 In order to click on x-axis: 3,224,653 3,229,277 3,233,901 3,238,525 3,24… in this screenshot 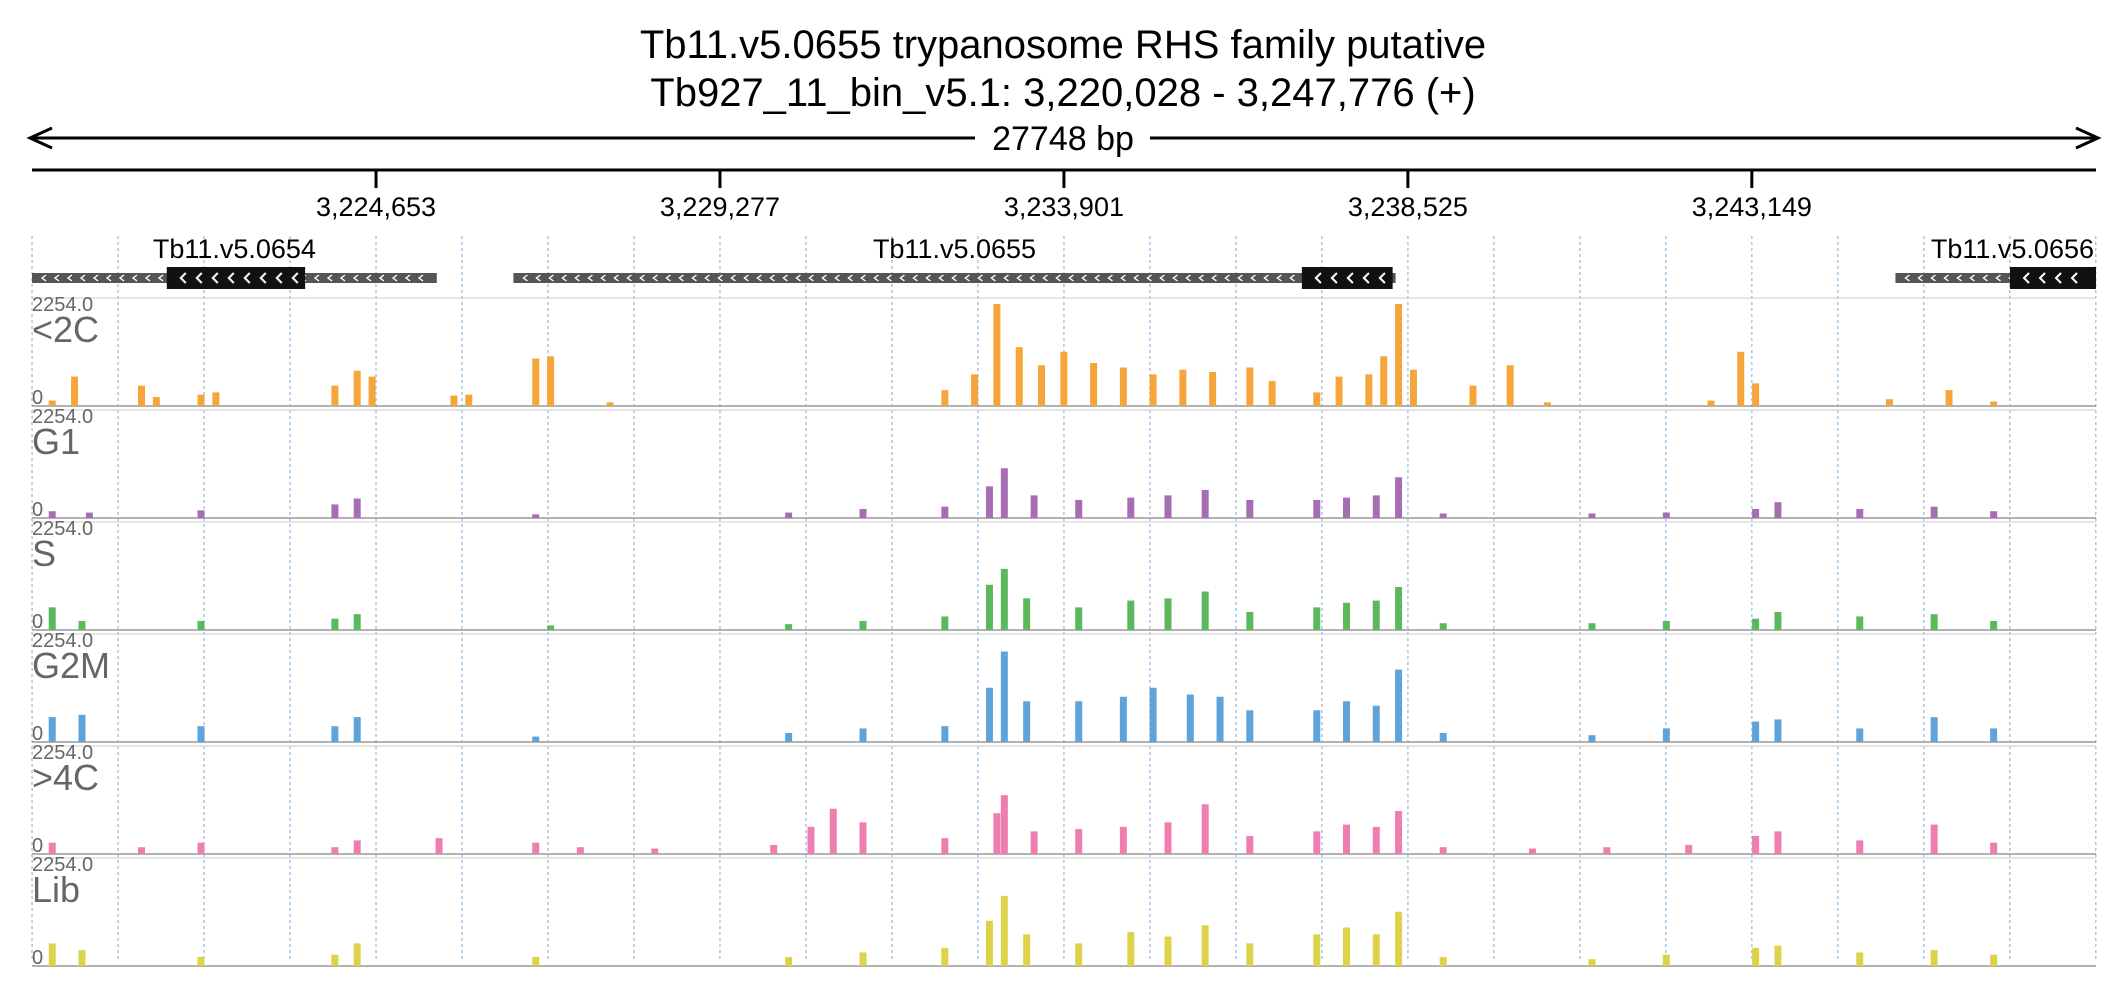, I will do `click(1064, 195)`.